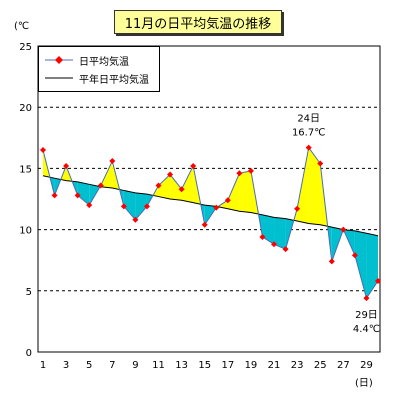 The height and width of the screenshot is (400, 400). Describe the element at coordinates (25, 231) in the screenshot. I see `y-tick-10: 10` at that location.